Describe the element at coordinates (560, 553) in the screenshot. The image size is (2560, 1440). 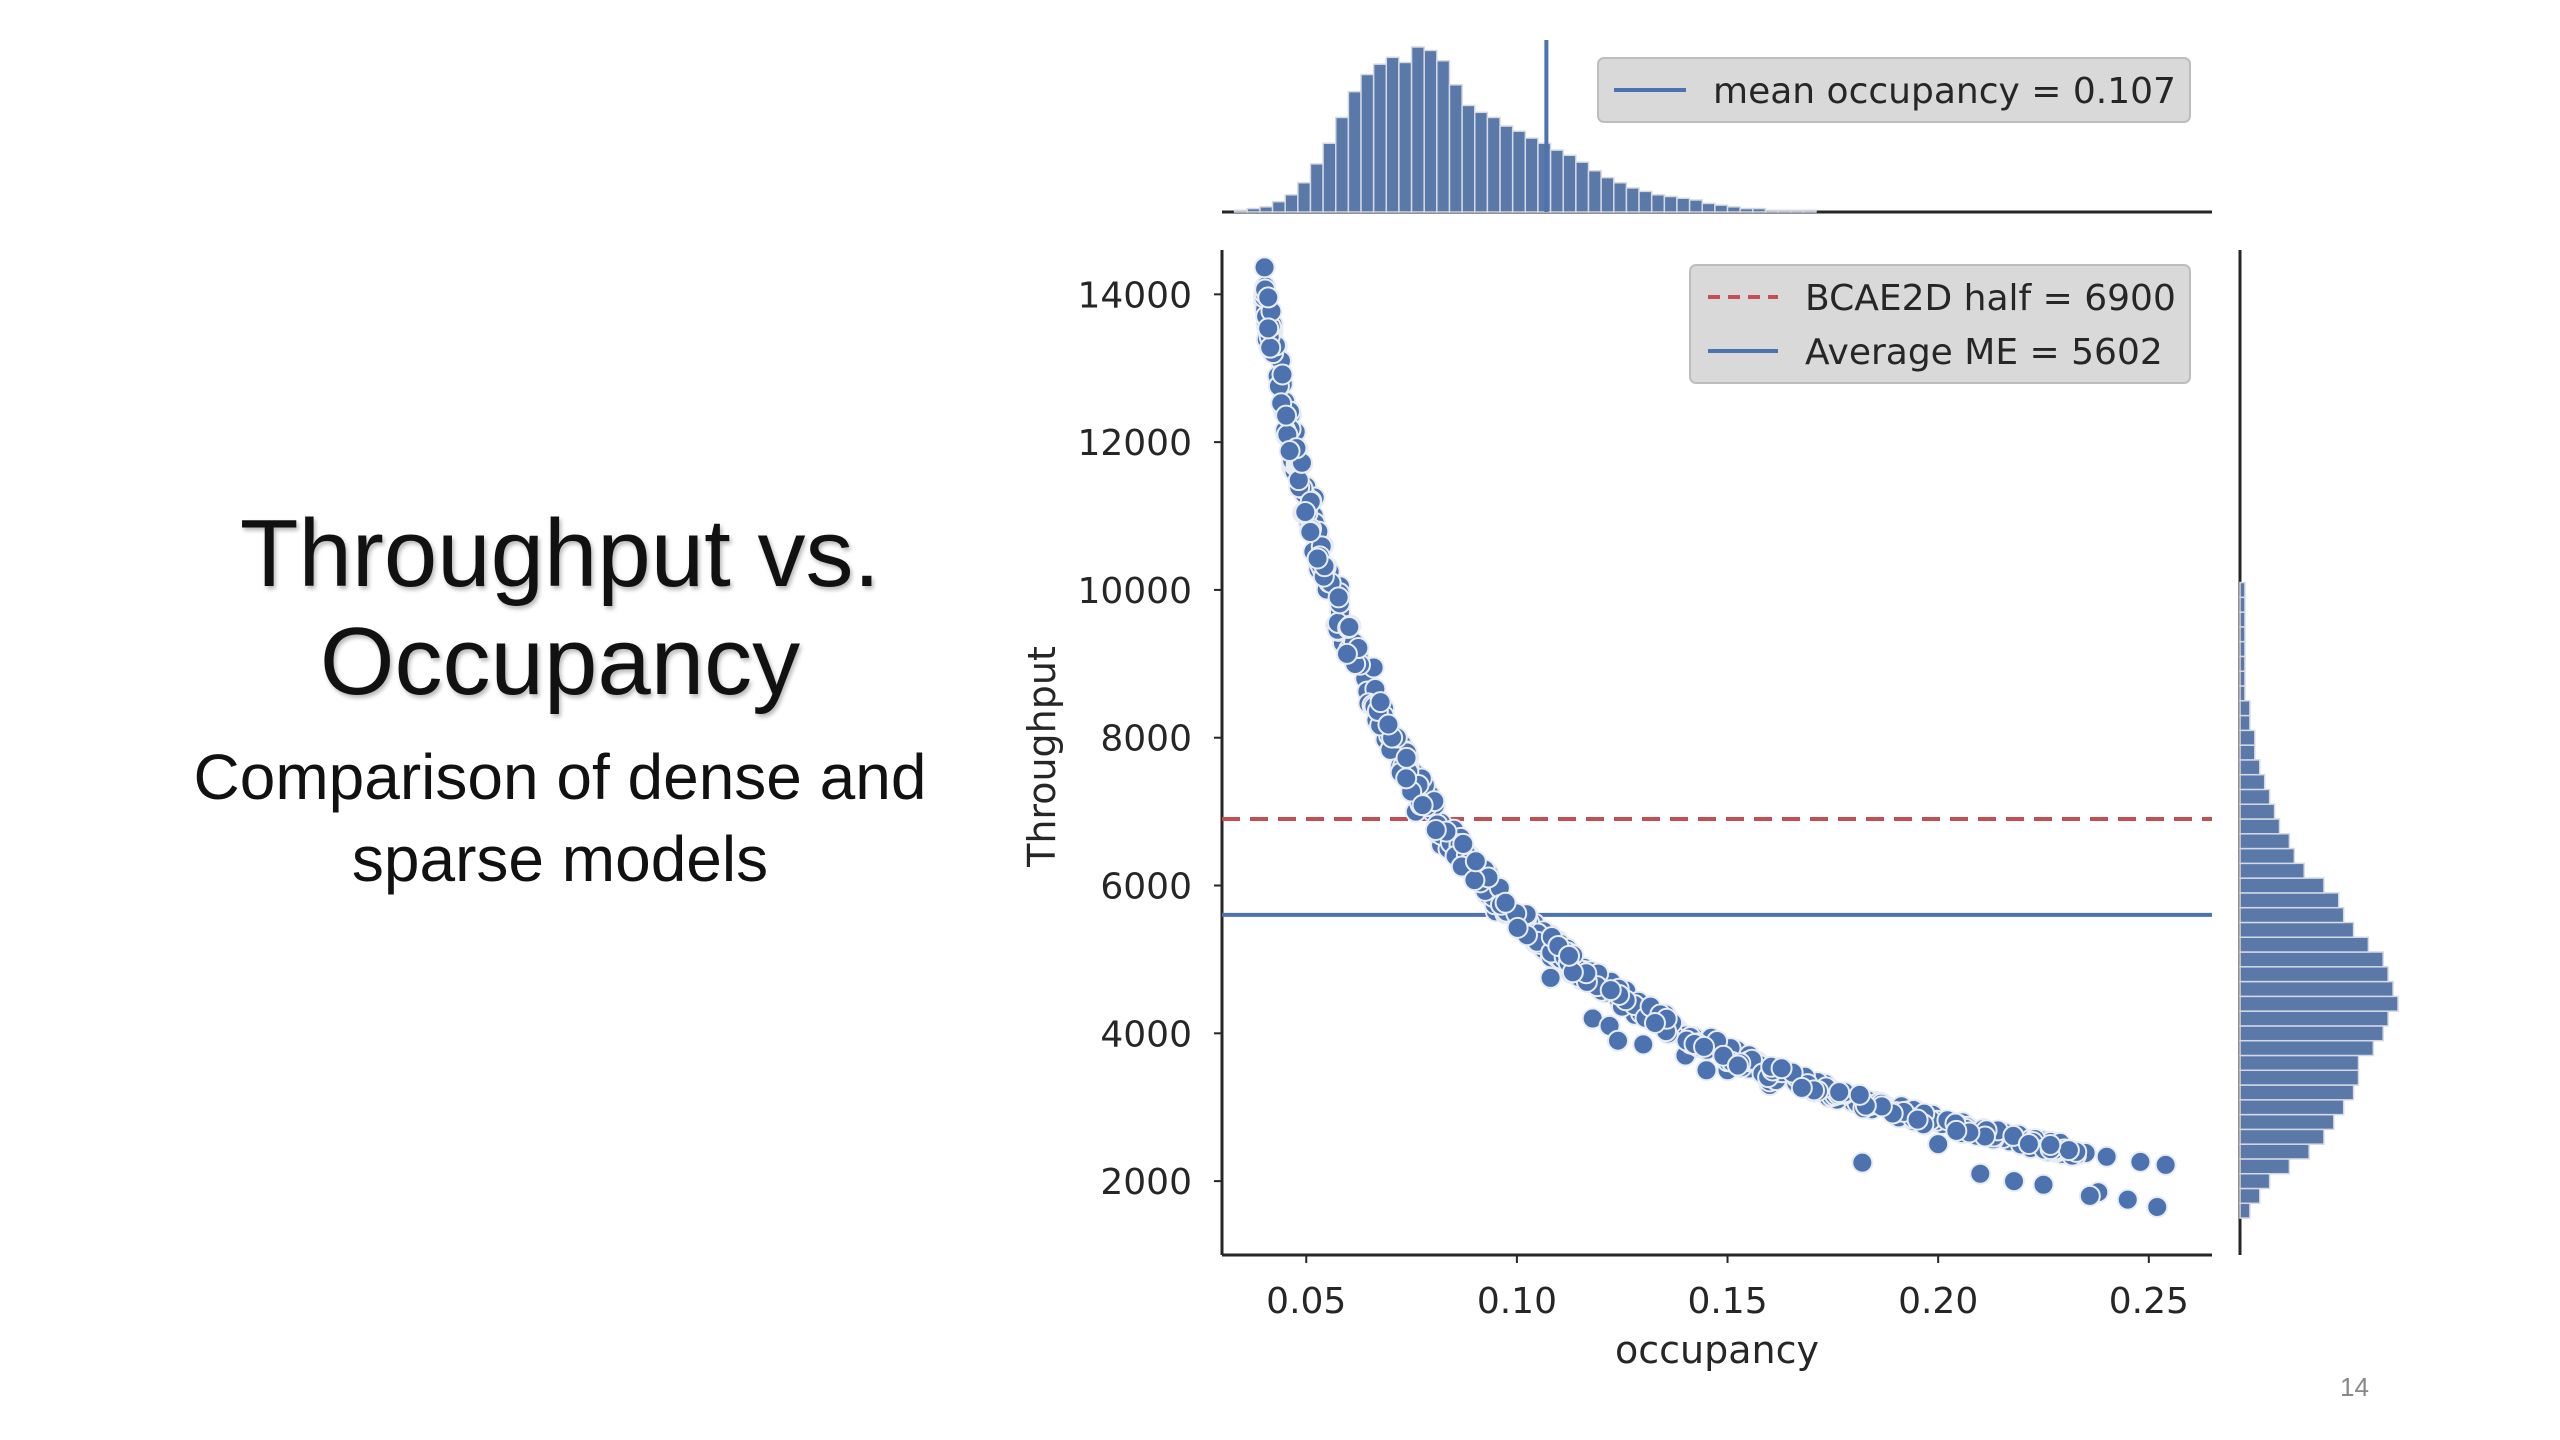
I see `slide-title-line1: Throughput vs.` at that location.